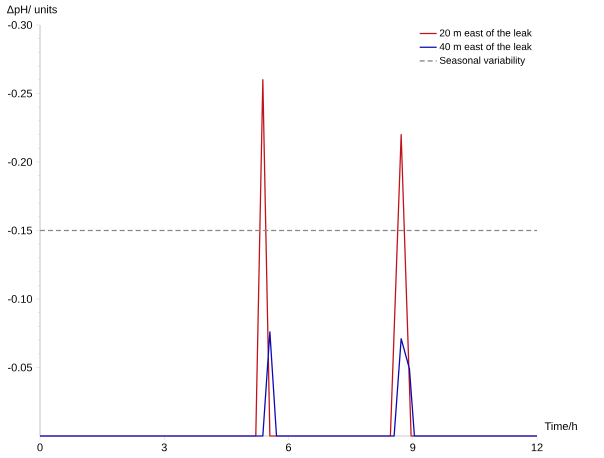 The height and width of the screenshot is (458, 604). What do you see at coordinates (32, 10) in the screenshot?
I see `y-axis-title: ΔpH/ units` at bounding box center [32, 10].